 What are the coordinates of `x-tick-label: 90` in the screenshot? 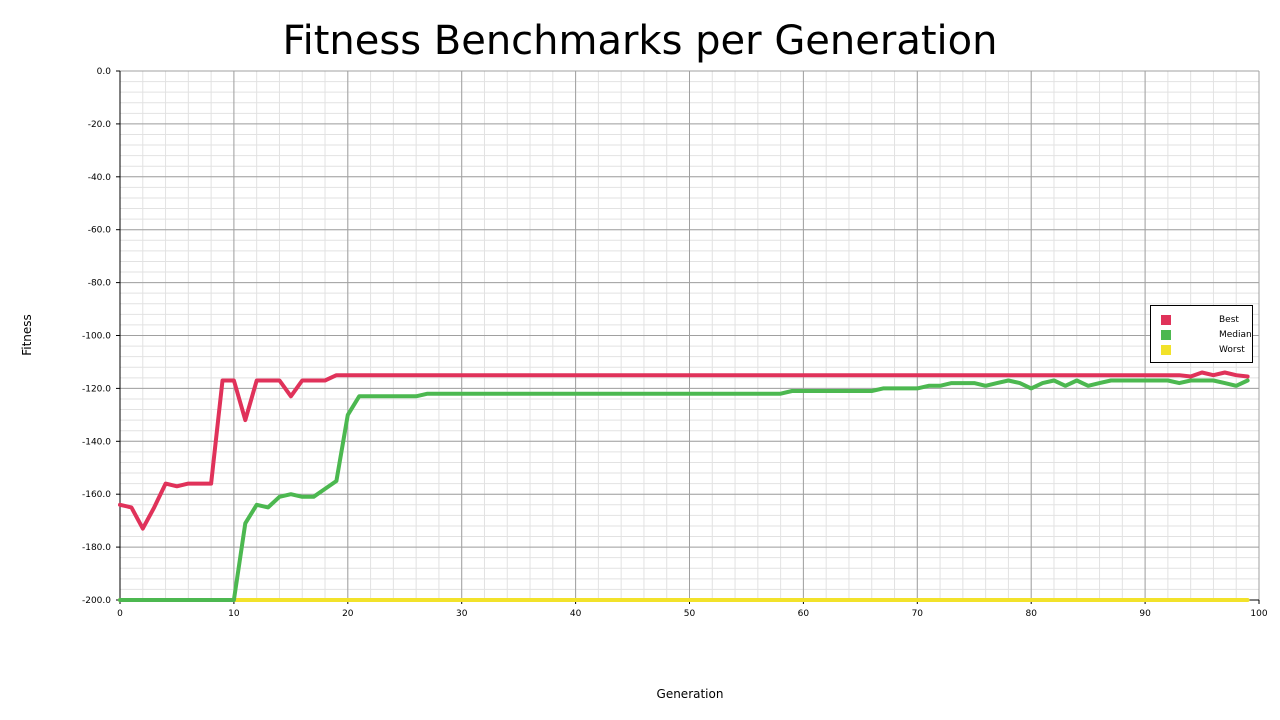 It's located at (1145, 614).